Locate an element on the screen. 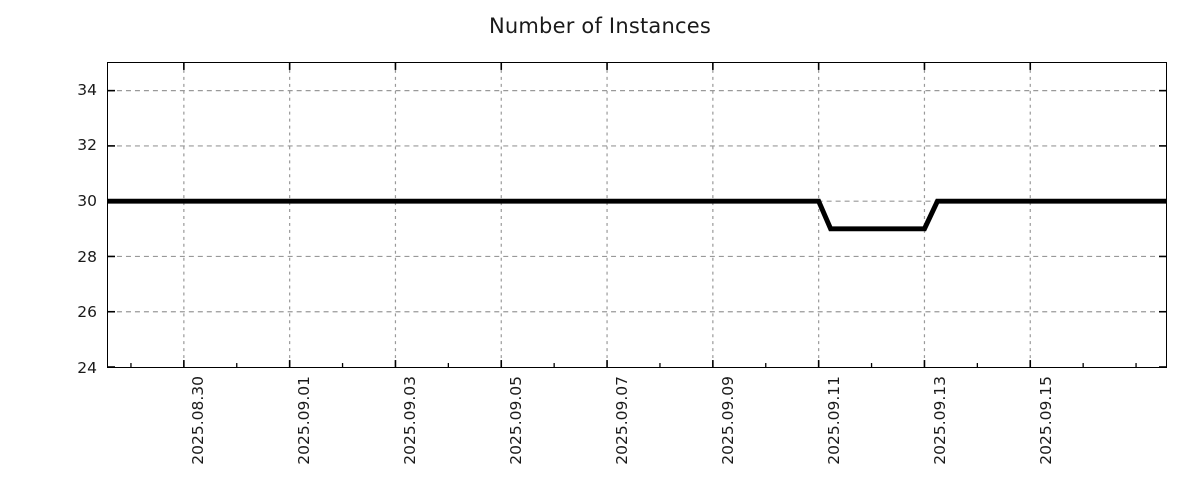 This screenshot has height=500, width=1200. x-axis-tick-label: 2025.09.09 is located at coordinates (728, 420).